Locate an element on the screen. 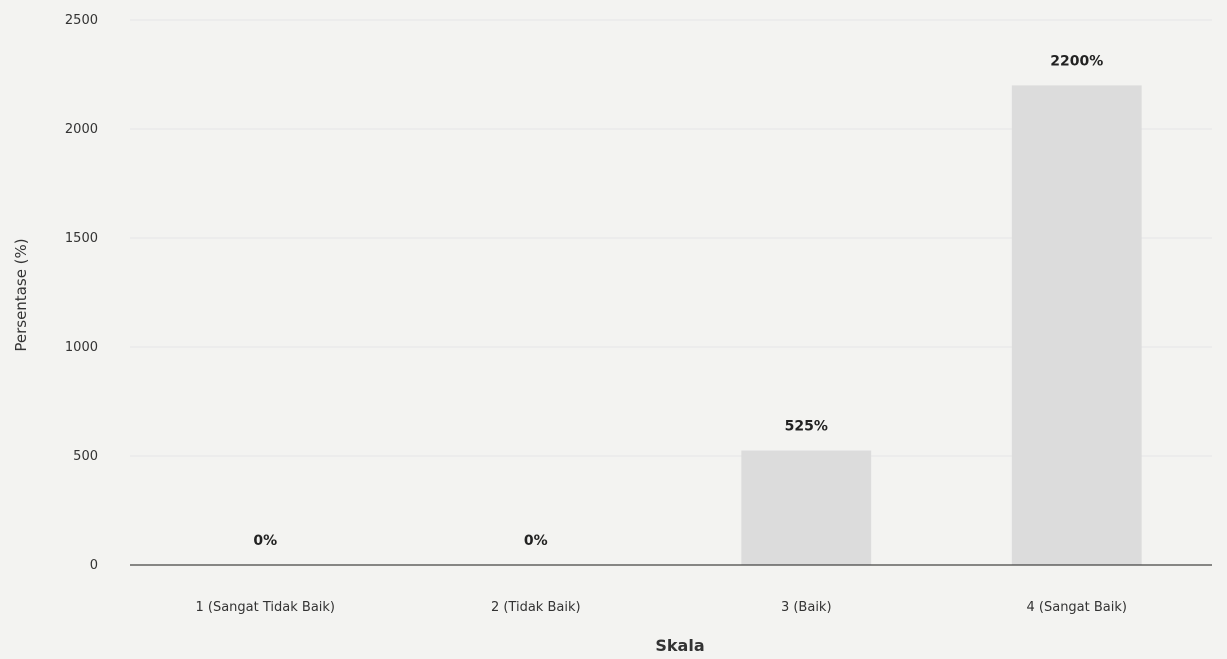  x-tick-label: 3 (Baik) is located at coordinates (806, 607).